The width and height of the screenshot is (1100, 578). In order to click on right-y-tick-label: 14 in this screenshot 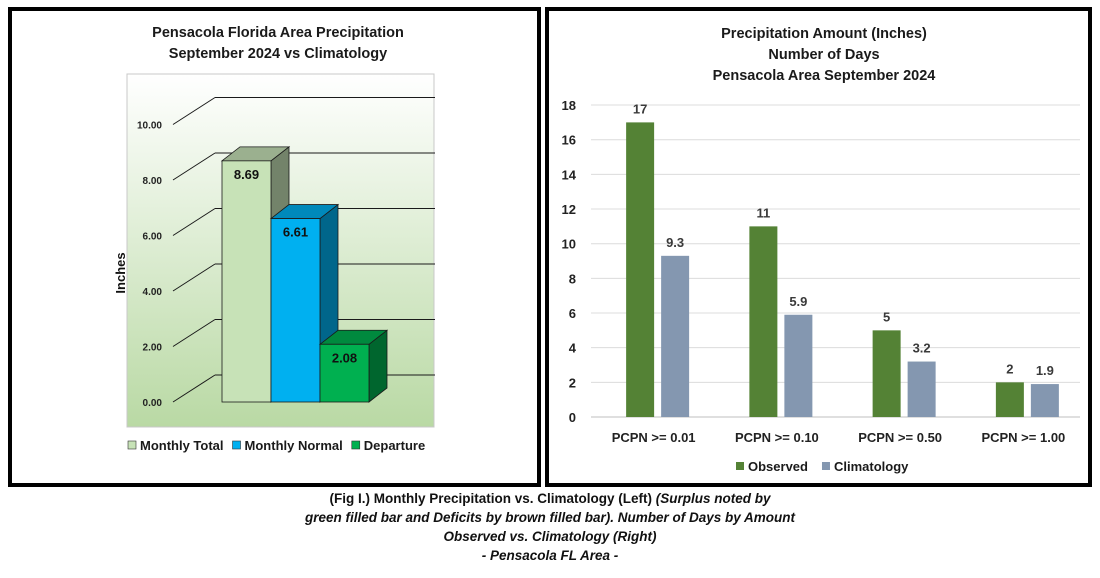, I will do `click(569, 174)`.